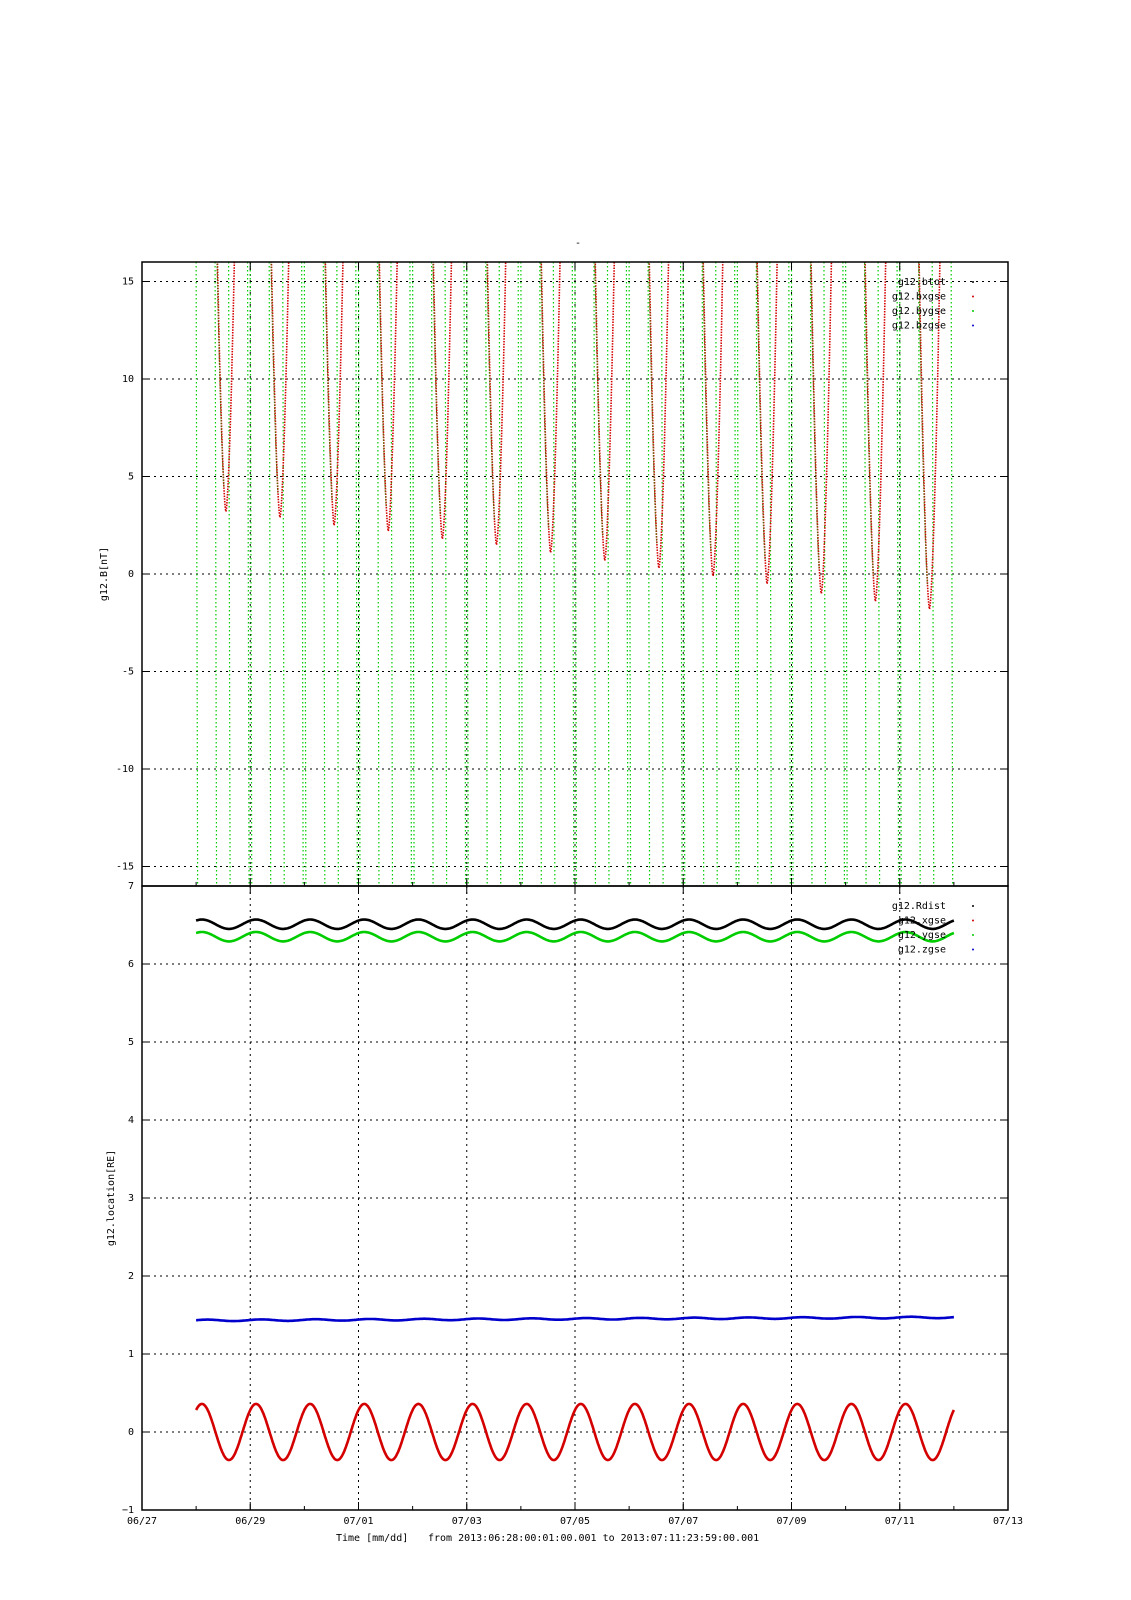 The image size is (1131, 1600). I want to click on bottom-xtick-label: 07/07, so click(683, 1521).